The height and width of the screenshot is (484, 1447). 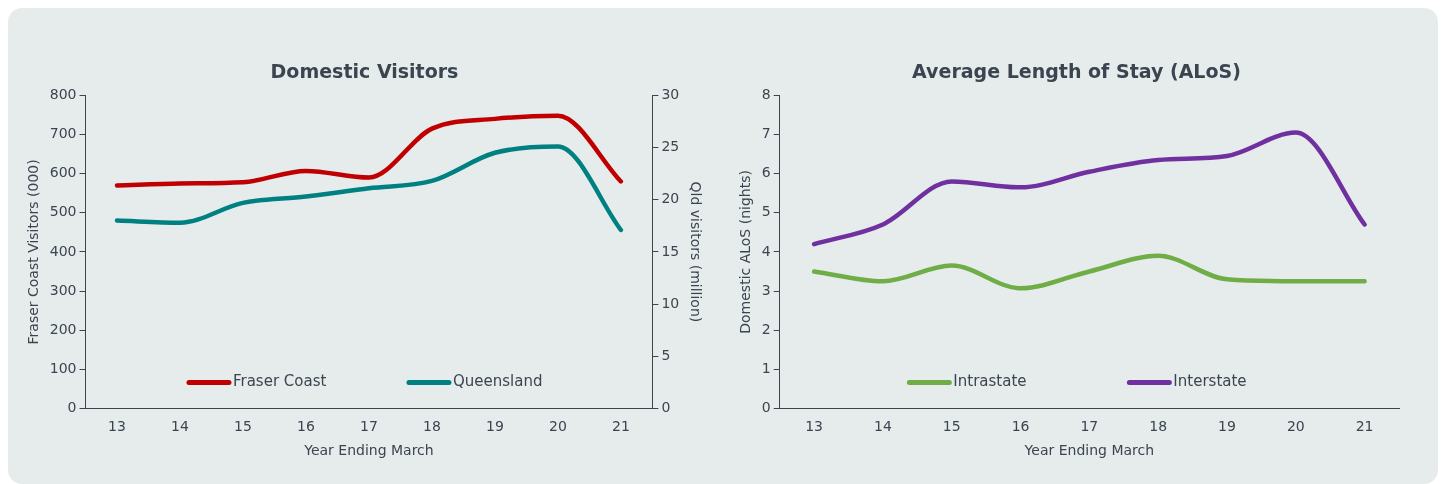 I want to click on y-tick-label: 700, so click(x=63, y=133).